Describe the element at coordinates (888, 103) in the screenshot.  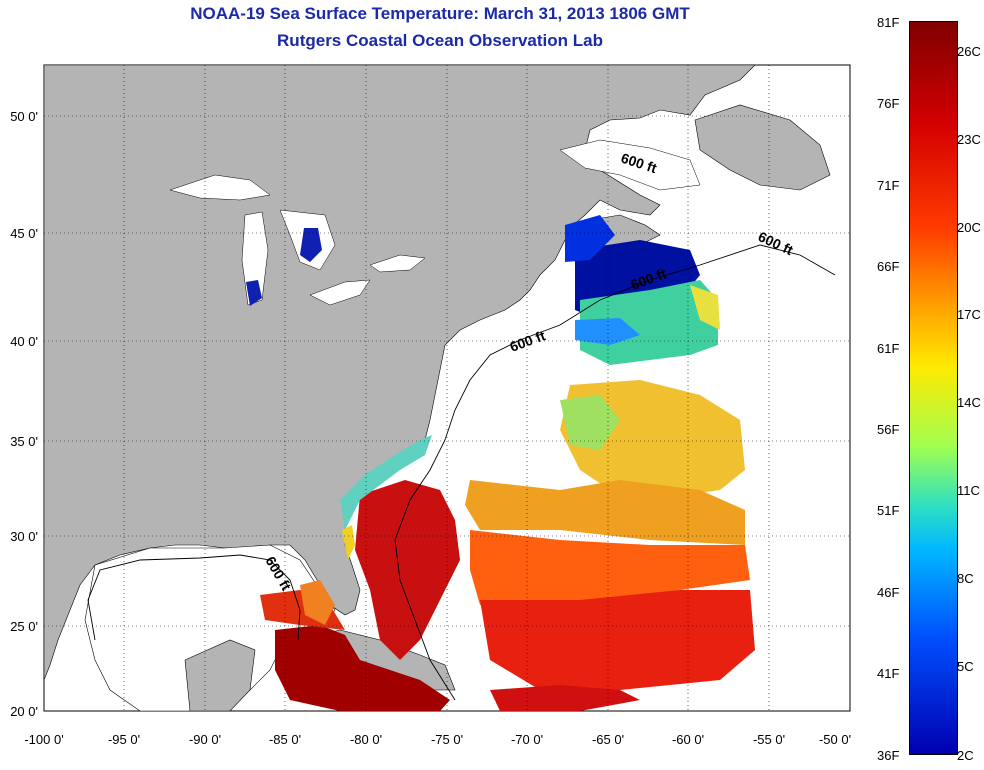
I see `colorbar-f-label: 76F` at that location.